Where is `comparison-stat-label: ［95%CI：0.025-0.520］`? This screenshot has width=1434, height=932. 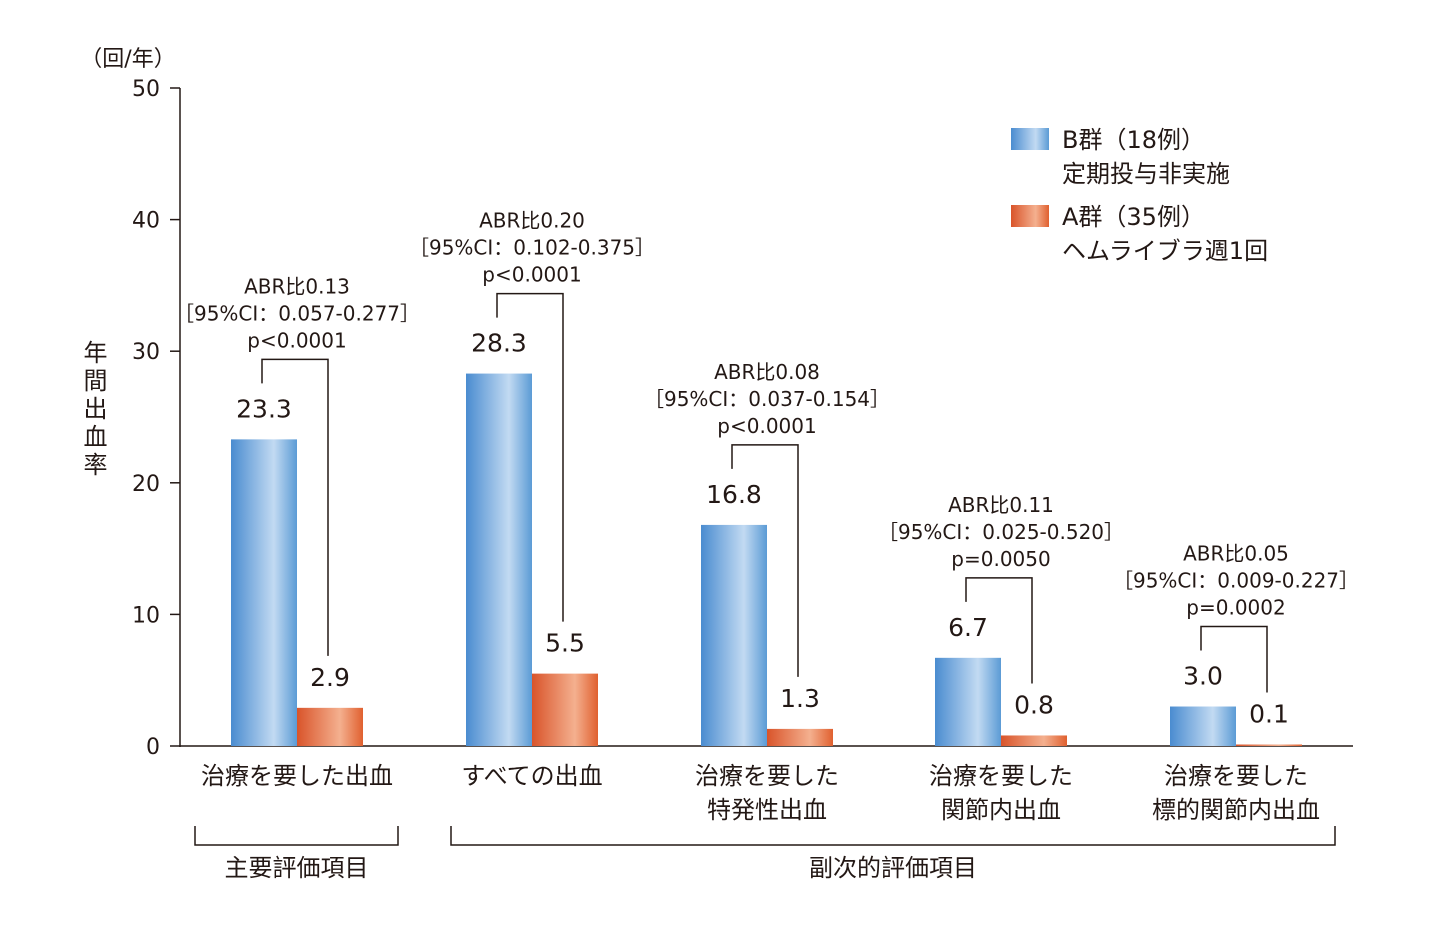
comparison-stat-label: ［95%CI：0.025-0.520］ is located at coordinates (1001, 532).